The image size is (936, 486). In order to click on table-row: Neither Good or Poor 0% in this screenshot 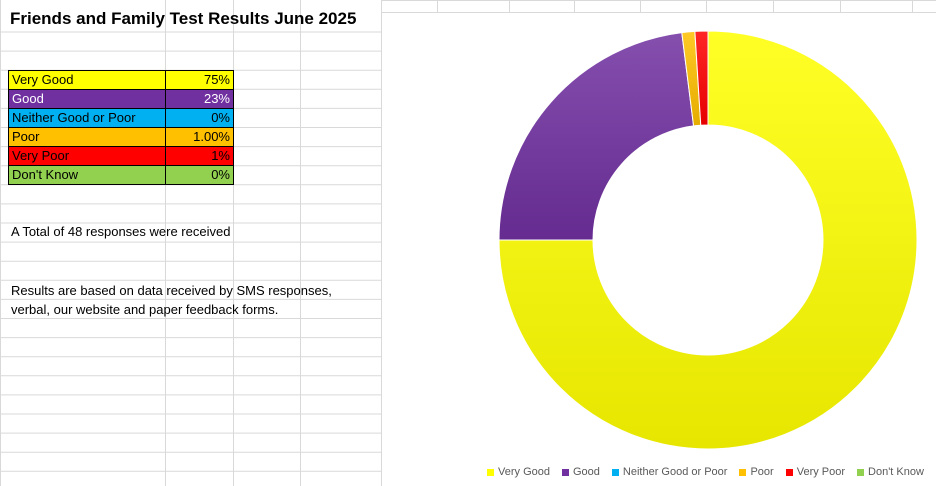, I will do `click(121, 118)`.